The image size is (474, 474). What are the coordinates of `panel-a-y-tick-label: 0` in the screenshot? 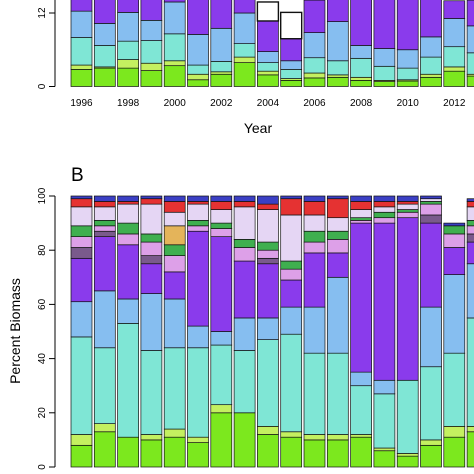 It's located at (42, 86).